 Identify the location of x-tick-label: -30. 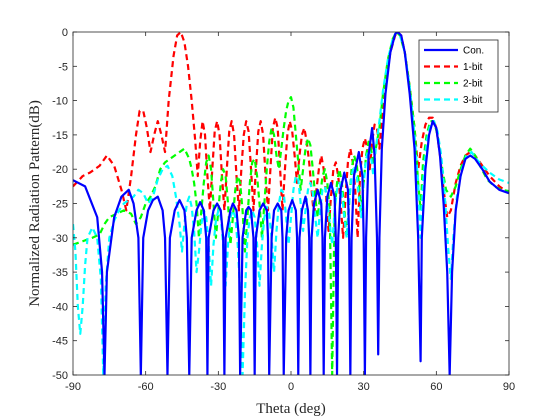
(218, 387).